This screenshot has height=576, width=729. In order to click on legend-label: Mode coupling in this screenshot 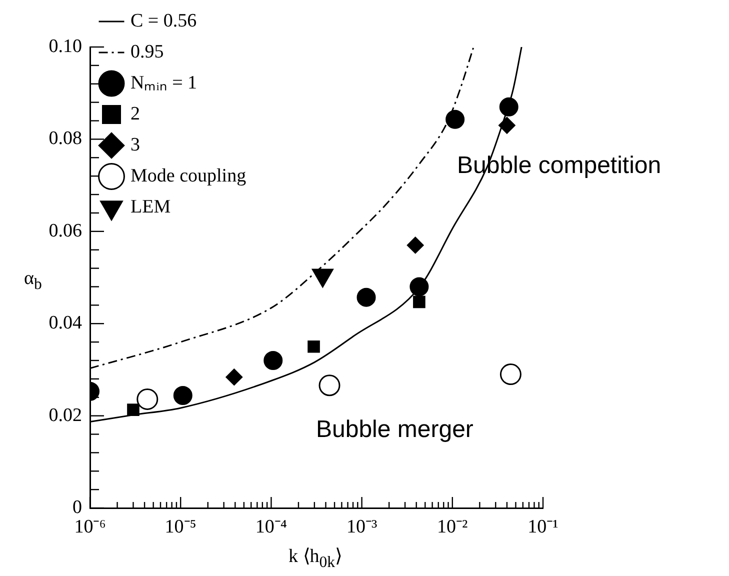, I will do `click(188, 175)`.